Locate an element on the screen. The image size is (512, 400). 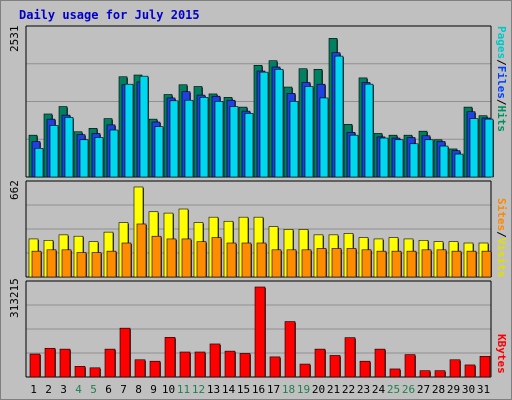
x-tick-label-day-25: 25 is located at coordinates (393, 389).